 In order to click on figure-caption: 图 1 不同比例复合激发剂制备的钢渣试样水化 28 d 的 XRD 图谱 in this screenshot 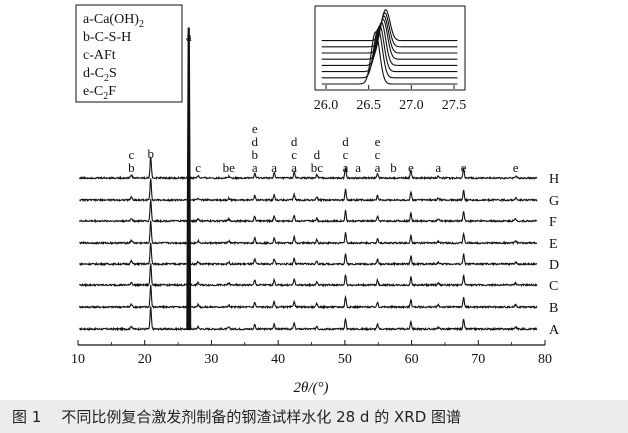, I will do `click(314, 416)`.